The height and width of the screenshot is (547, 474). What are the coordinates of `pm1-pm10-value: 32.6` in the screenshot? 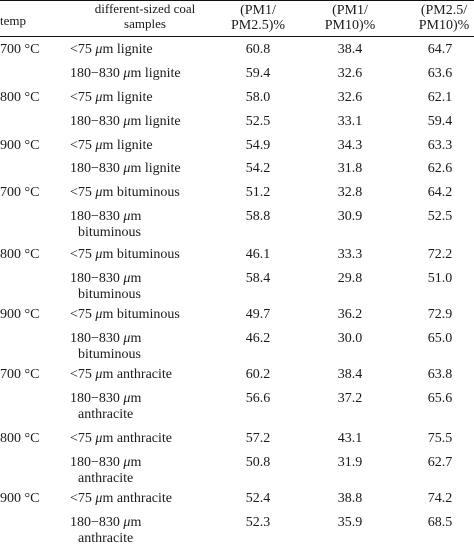 It's located at (350, 97).